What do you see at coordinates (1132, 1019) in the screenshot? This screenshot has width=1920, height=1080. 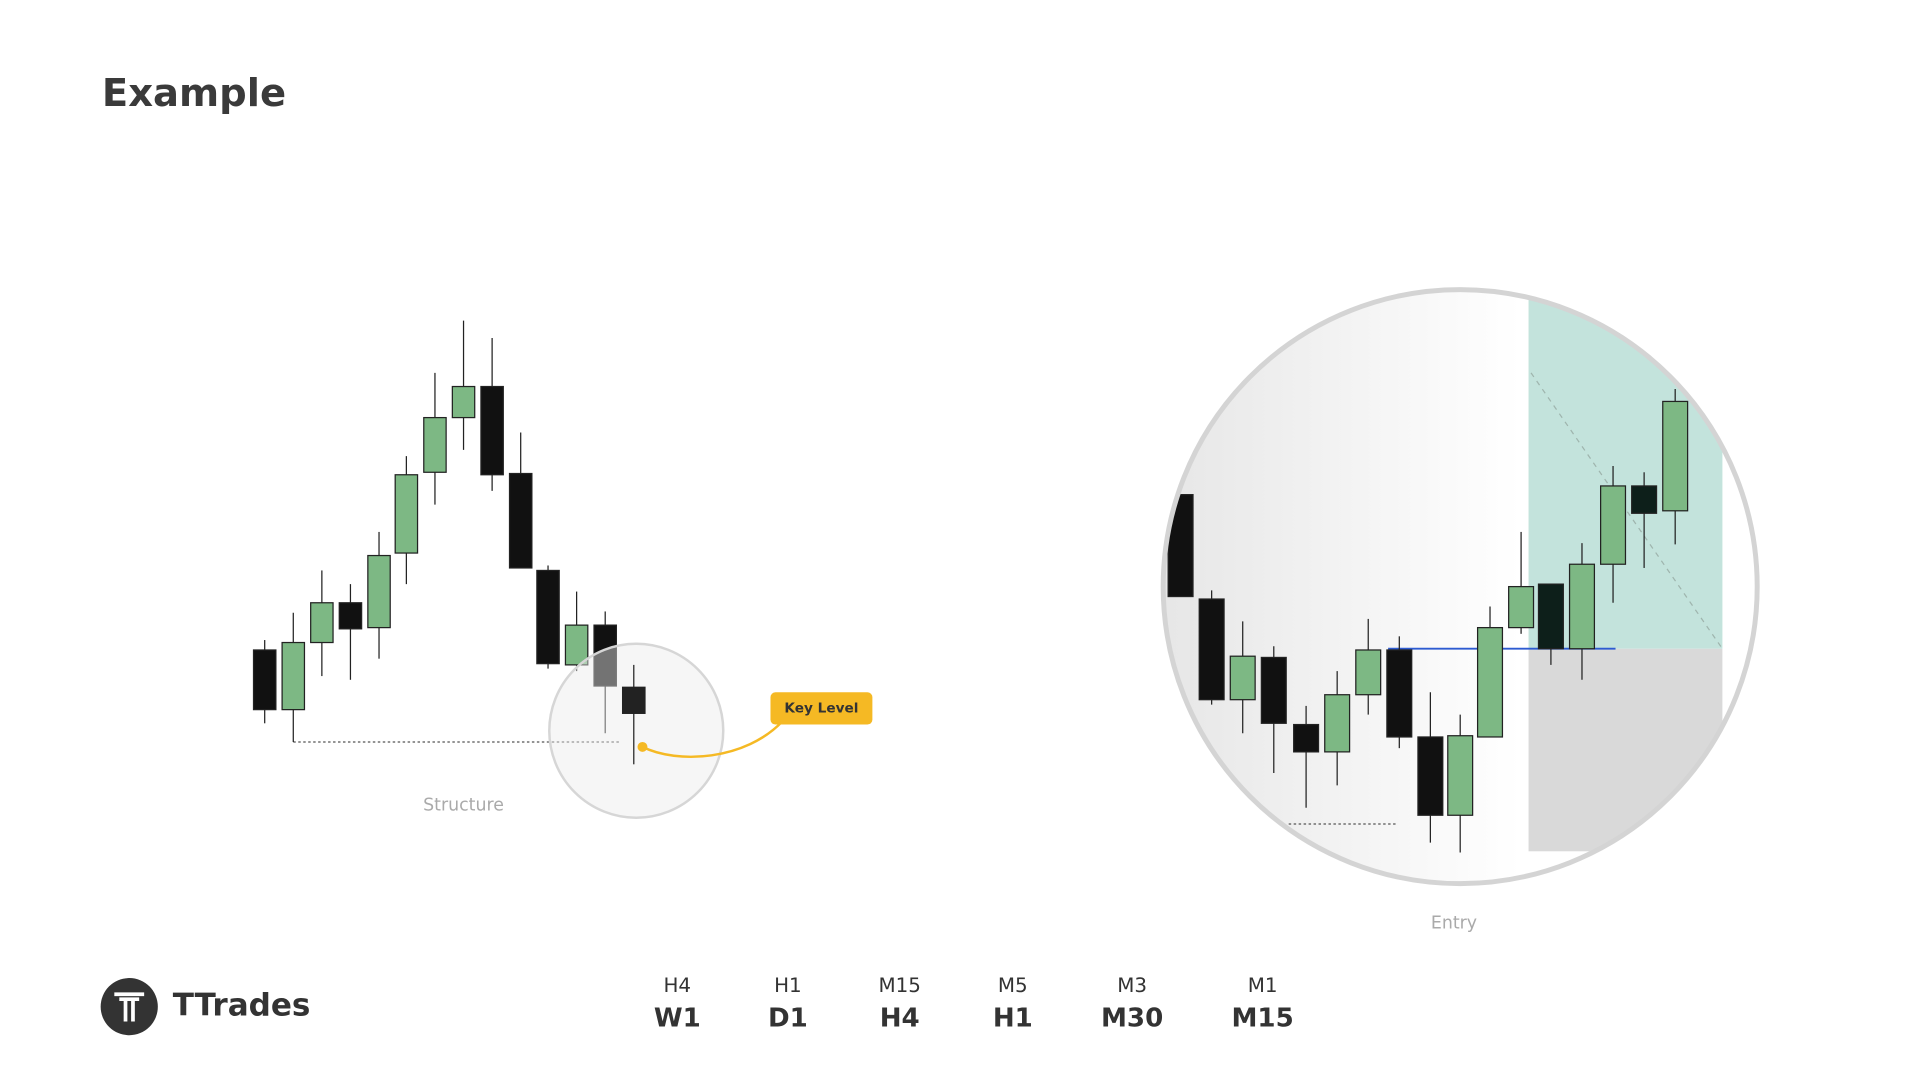 I see `htf-label: M30` at bounding box center [1132, 1019].